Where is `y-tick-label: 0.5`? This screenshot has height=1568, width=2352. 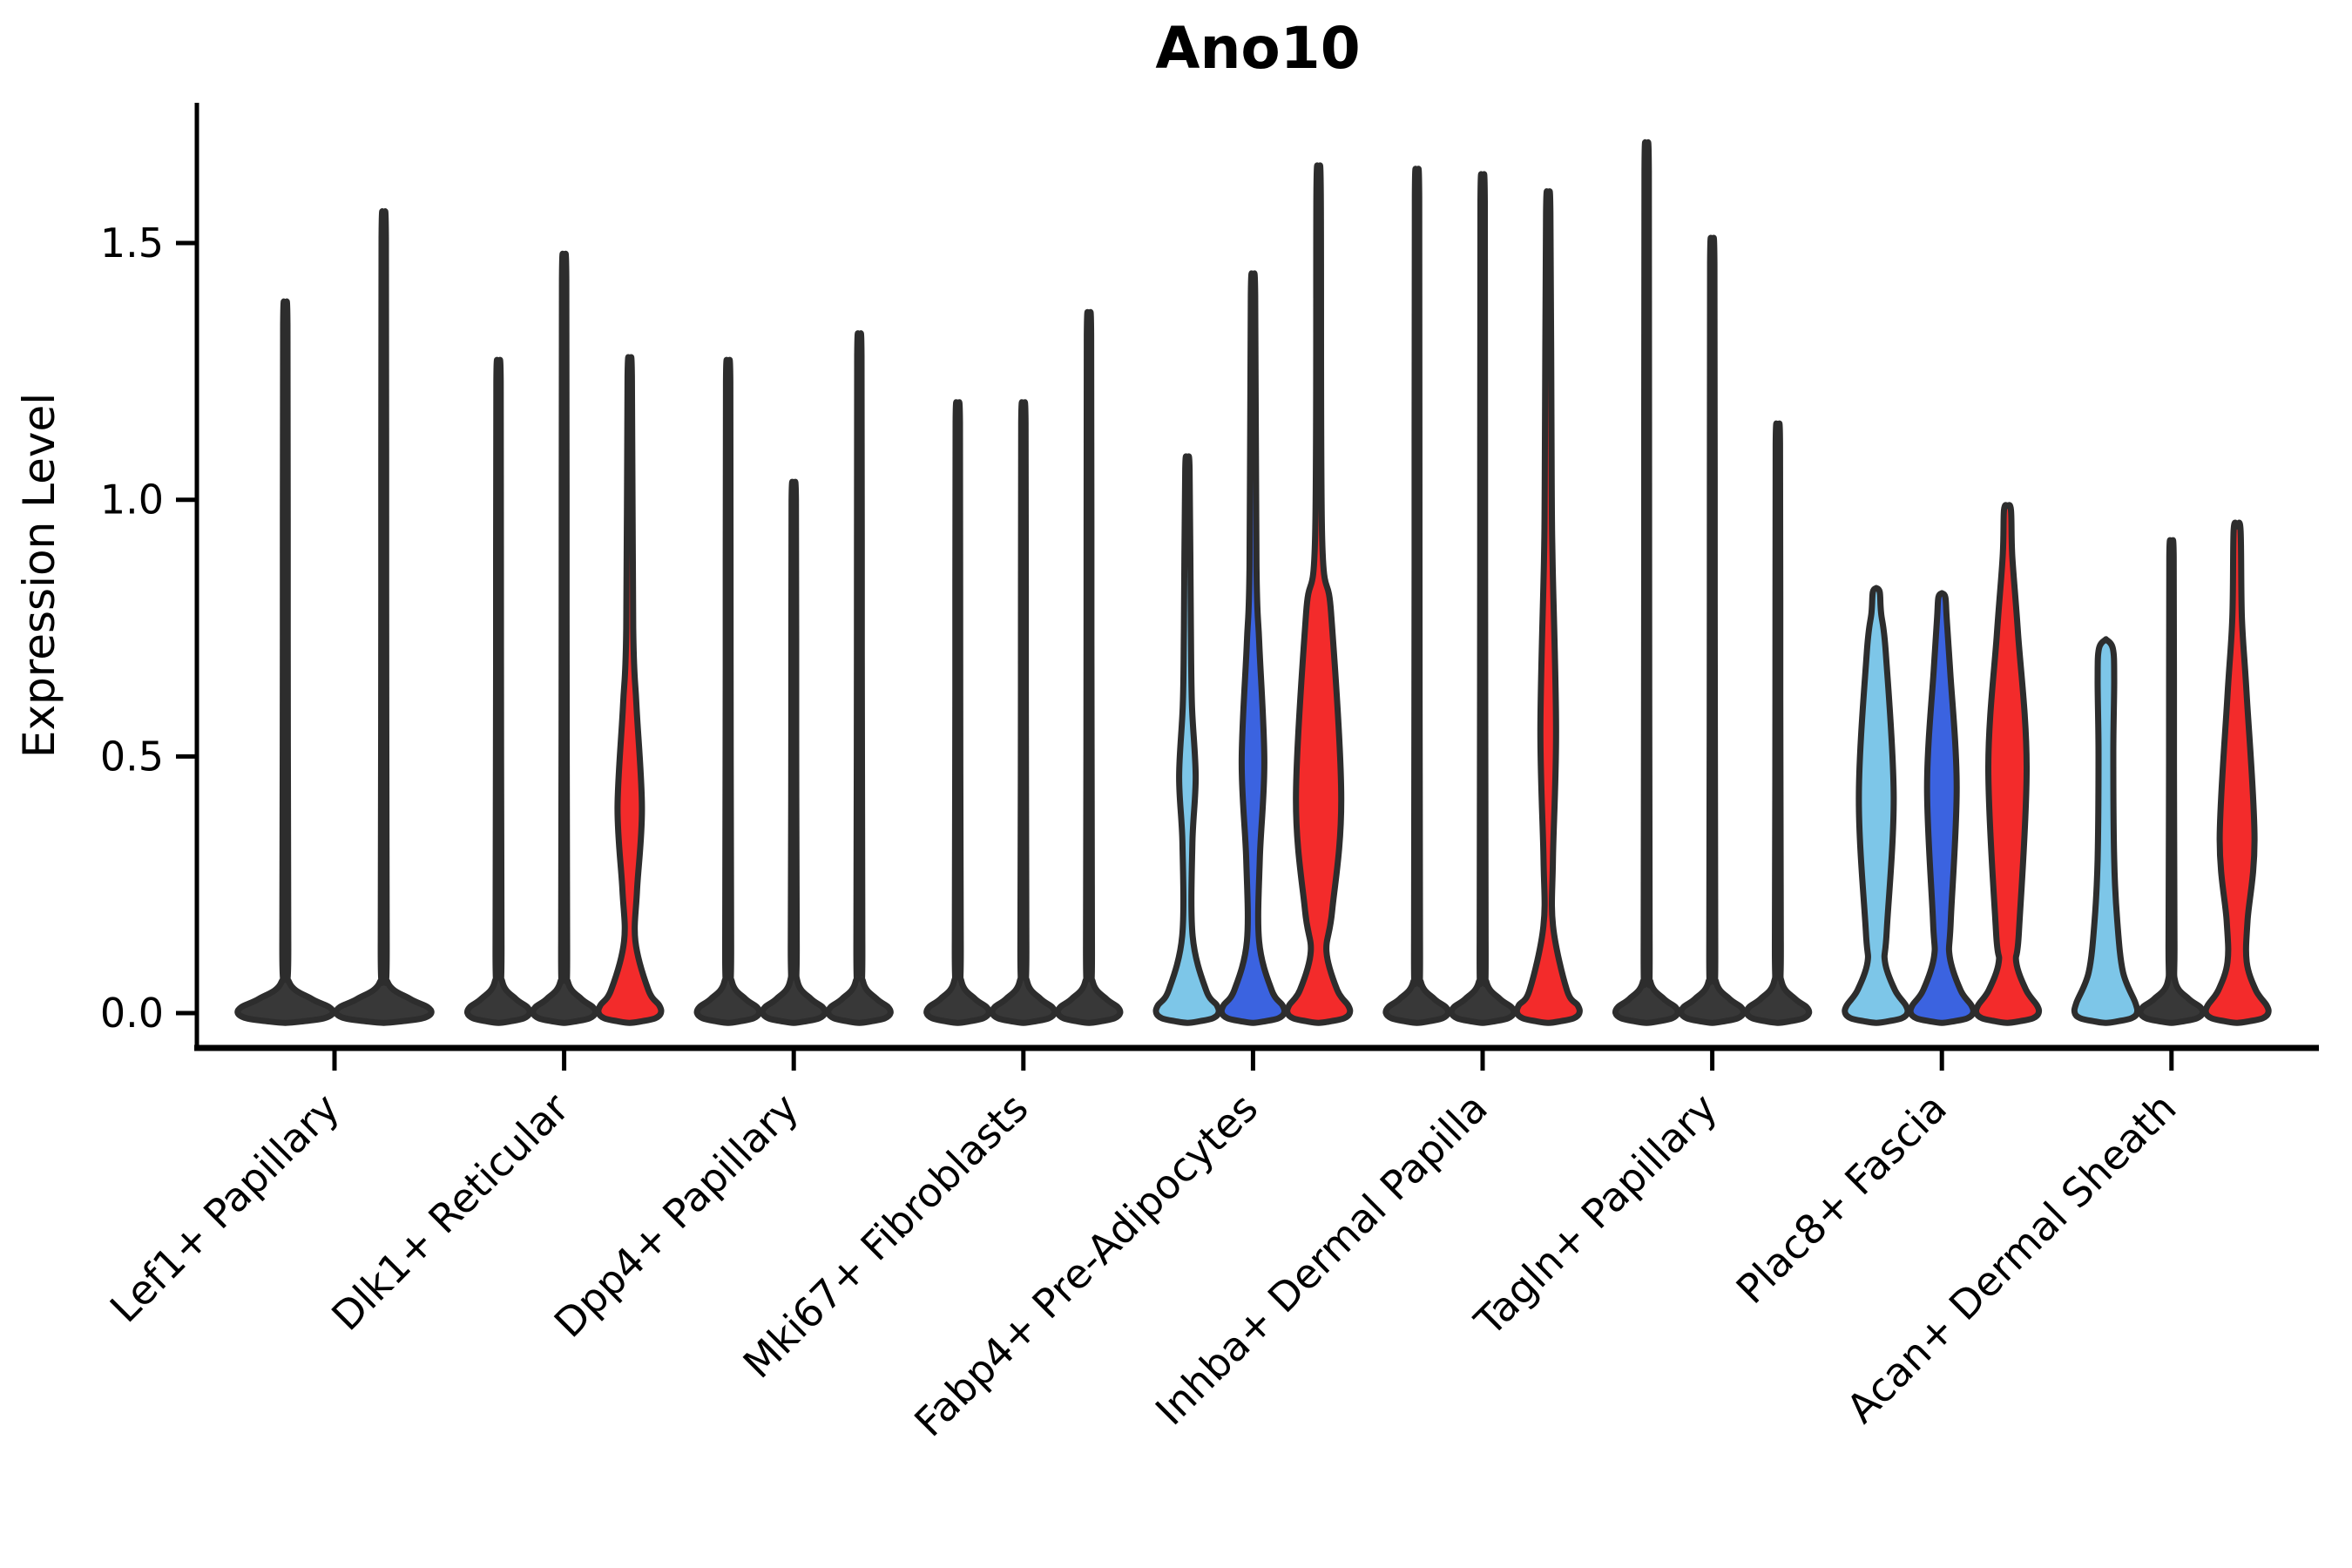 y-tick-label: 0.5 is located at coordinates (132, 756).